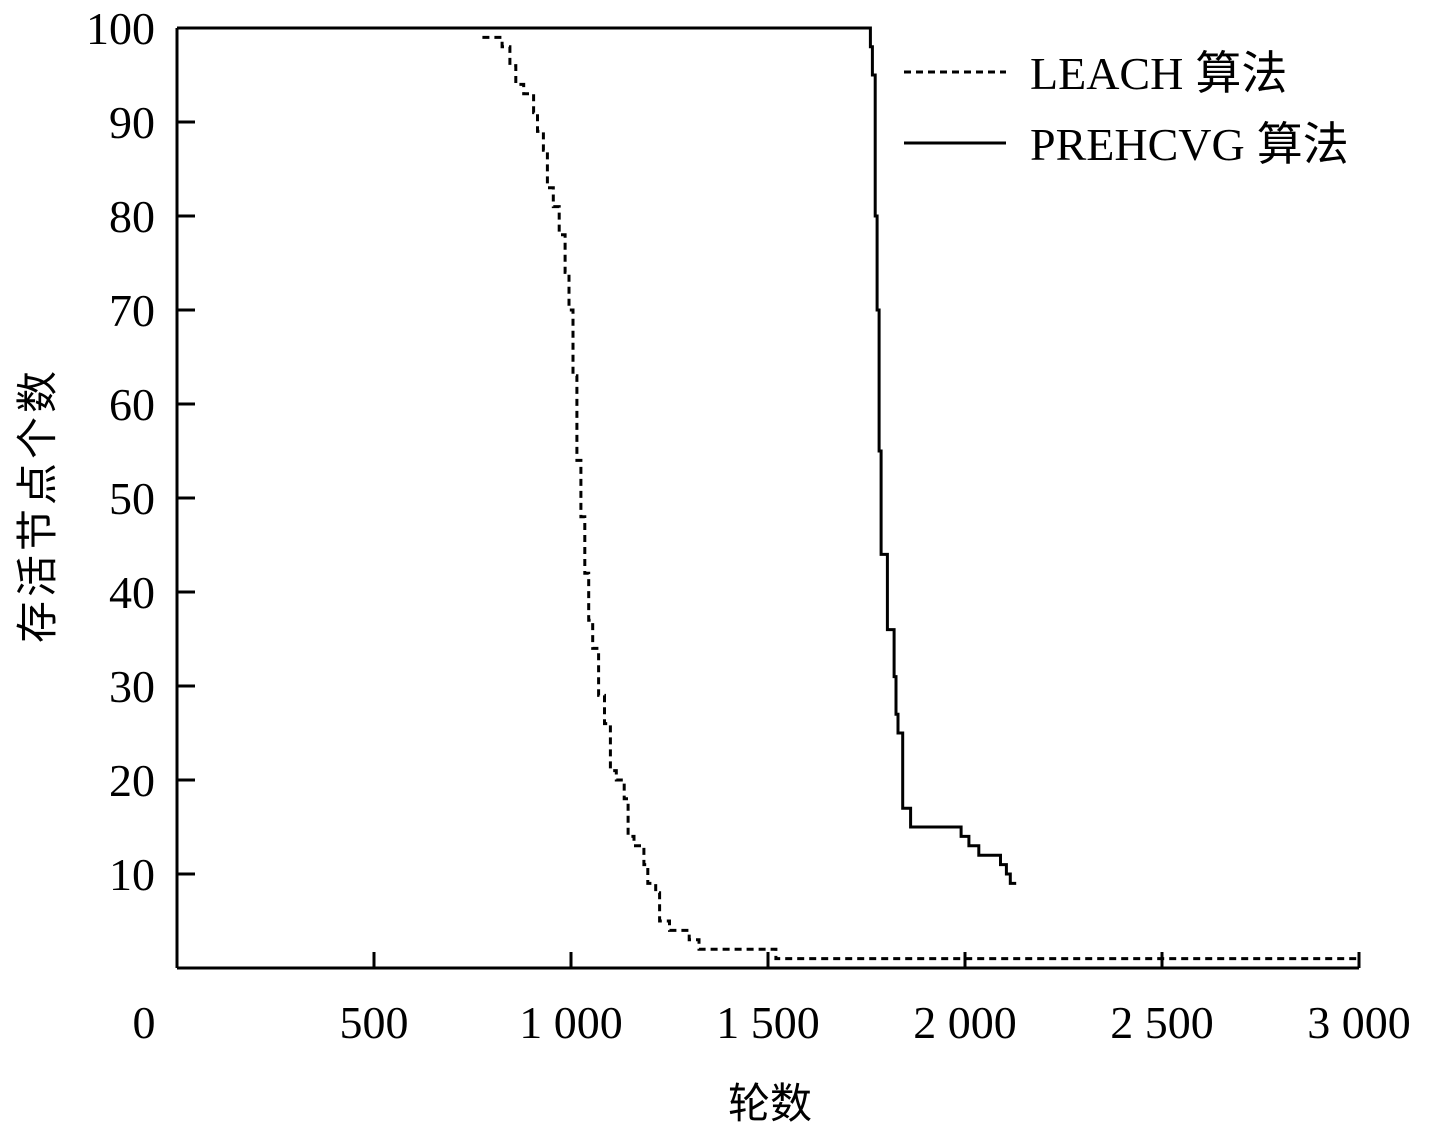 Image resolution: width=1434 pixels, height=1130 pixels. What do you see at coordinates (768, 1022) in the screenshot?
I see `x-tick-label: 1 500` at bounding box center [768, 1022].